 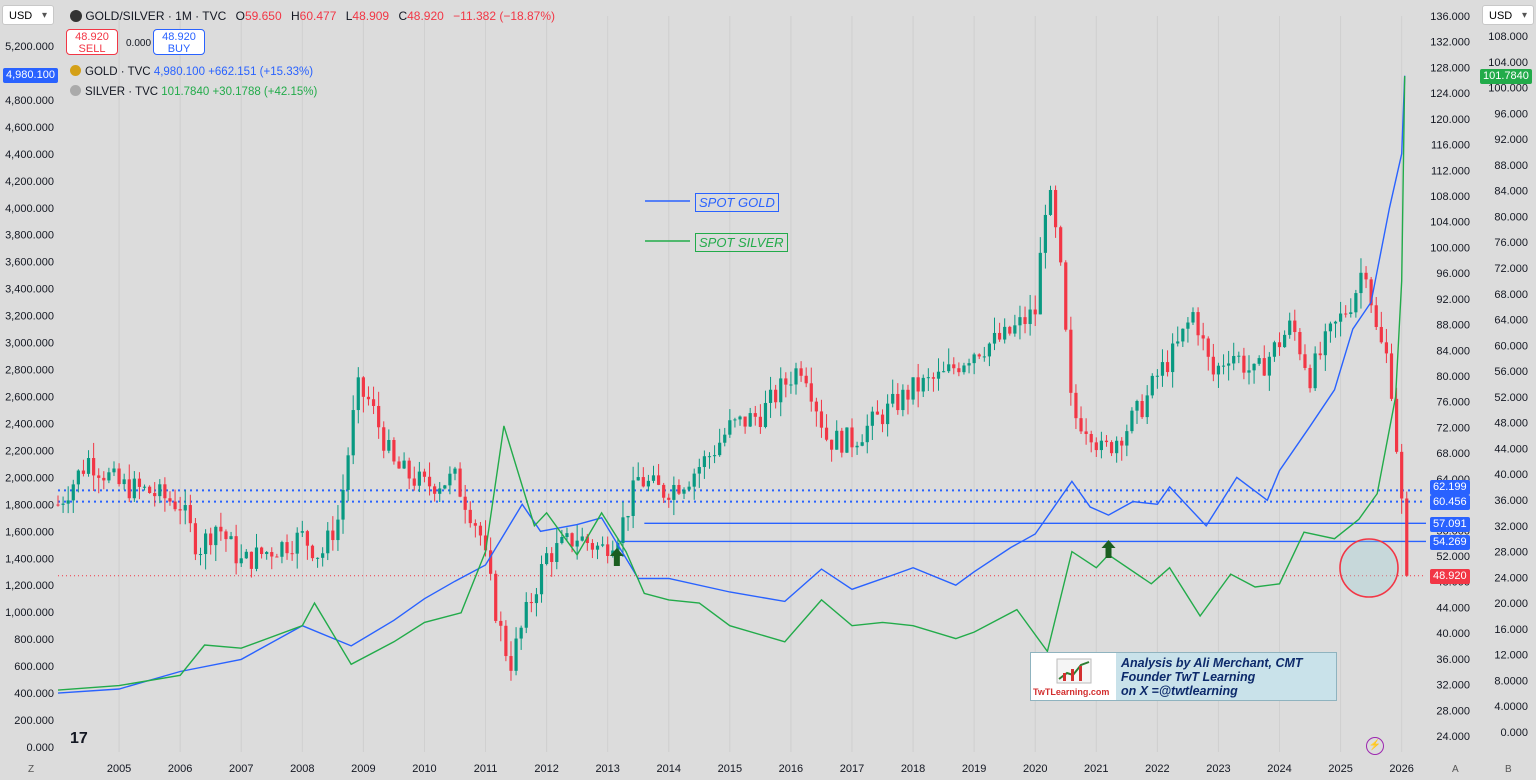 I want to click on legend-gold: GOLD · TVC 4,980.100 +662.151 (+15.33%), so click(x=191, y=71).